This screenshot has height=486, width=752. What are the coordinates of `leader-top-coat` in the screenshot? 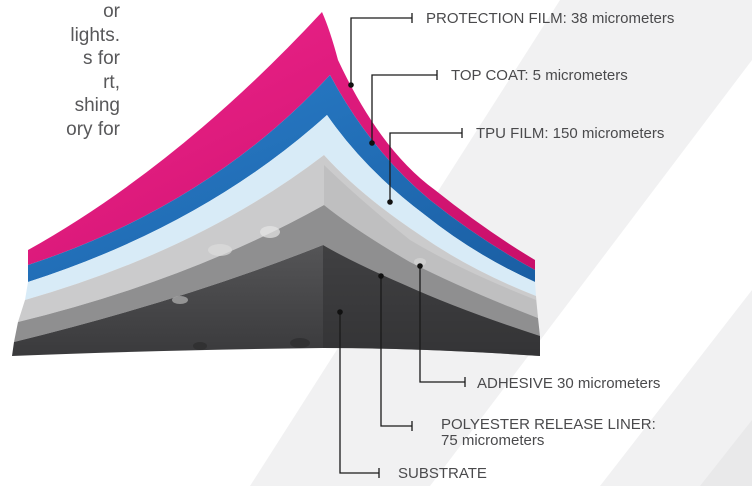 It's located at (404, 108).